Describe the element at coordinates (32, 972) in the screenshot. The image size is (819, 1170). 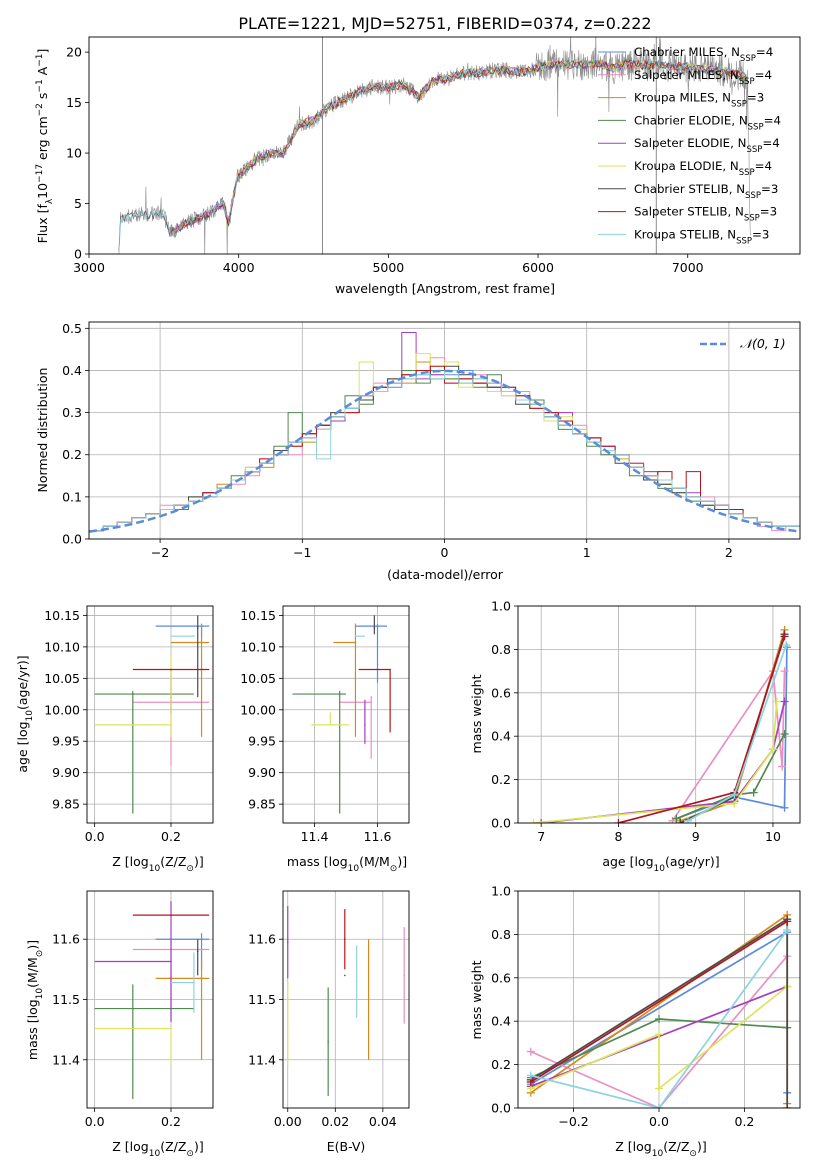
I see `y-axis-label-part: (M/M` at that location.